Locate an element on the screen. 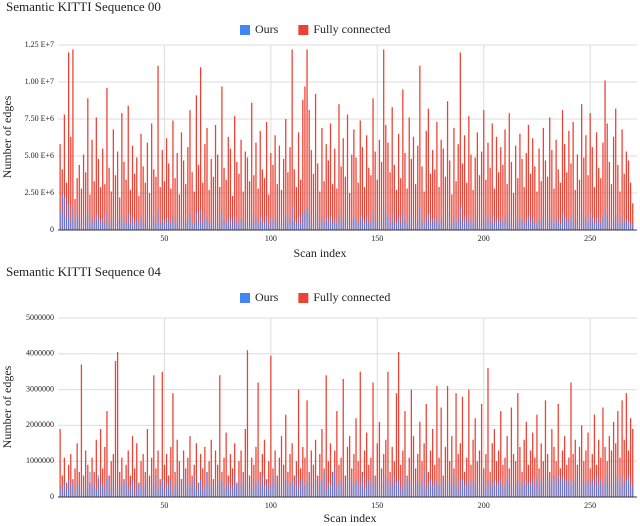 This screenshot has height=526, width=640. y-tick-label: 5.00 E+6 is located at coordinates (39, 155).